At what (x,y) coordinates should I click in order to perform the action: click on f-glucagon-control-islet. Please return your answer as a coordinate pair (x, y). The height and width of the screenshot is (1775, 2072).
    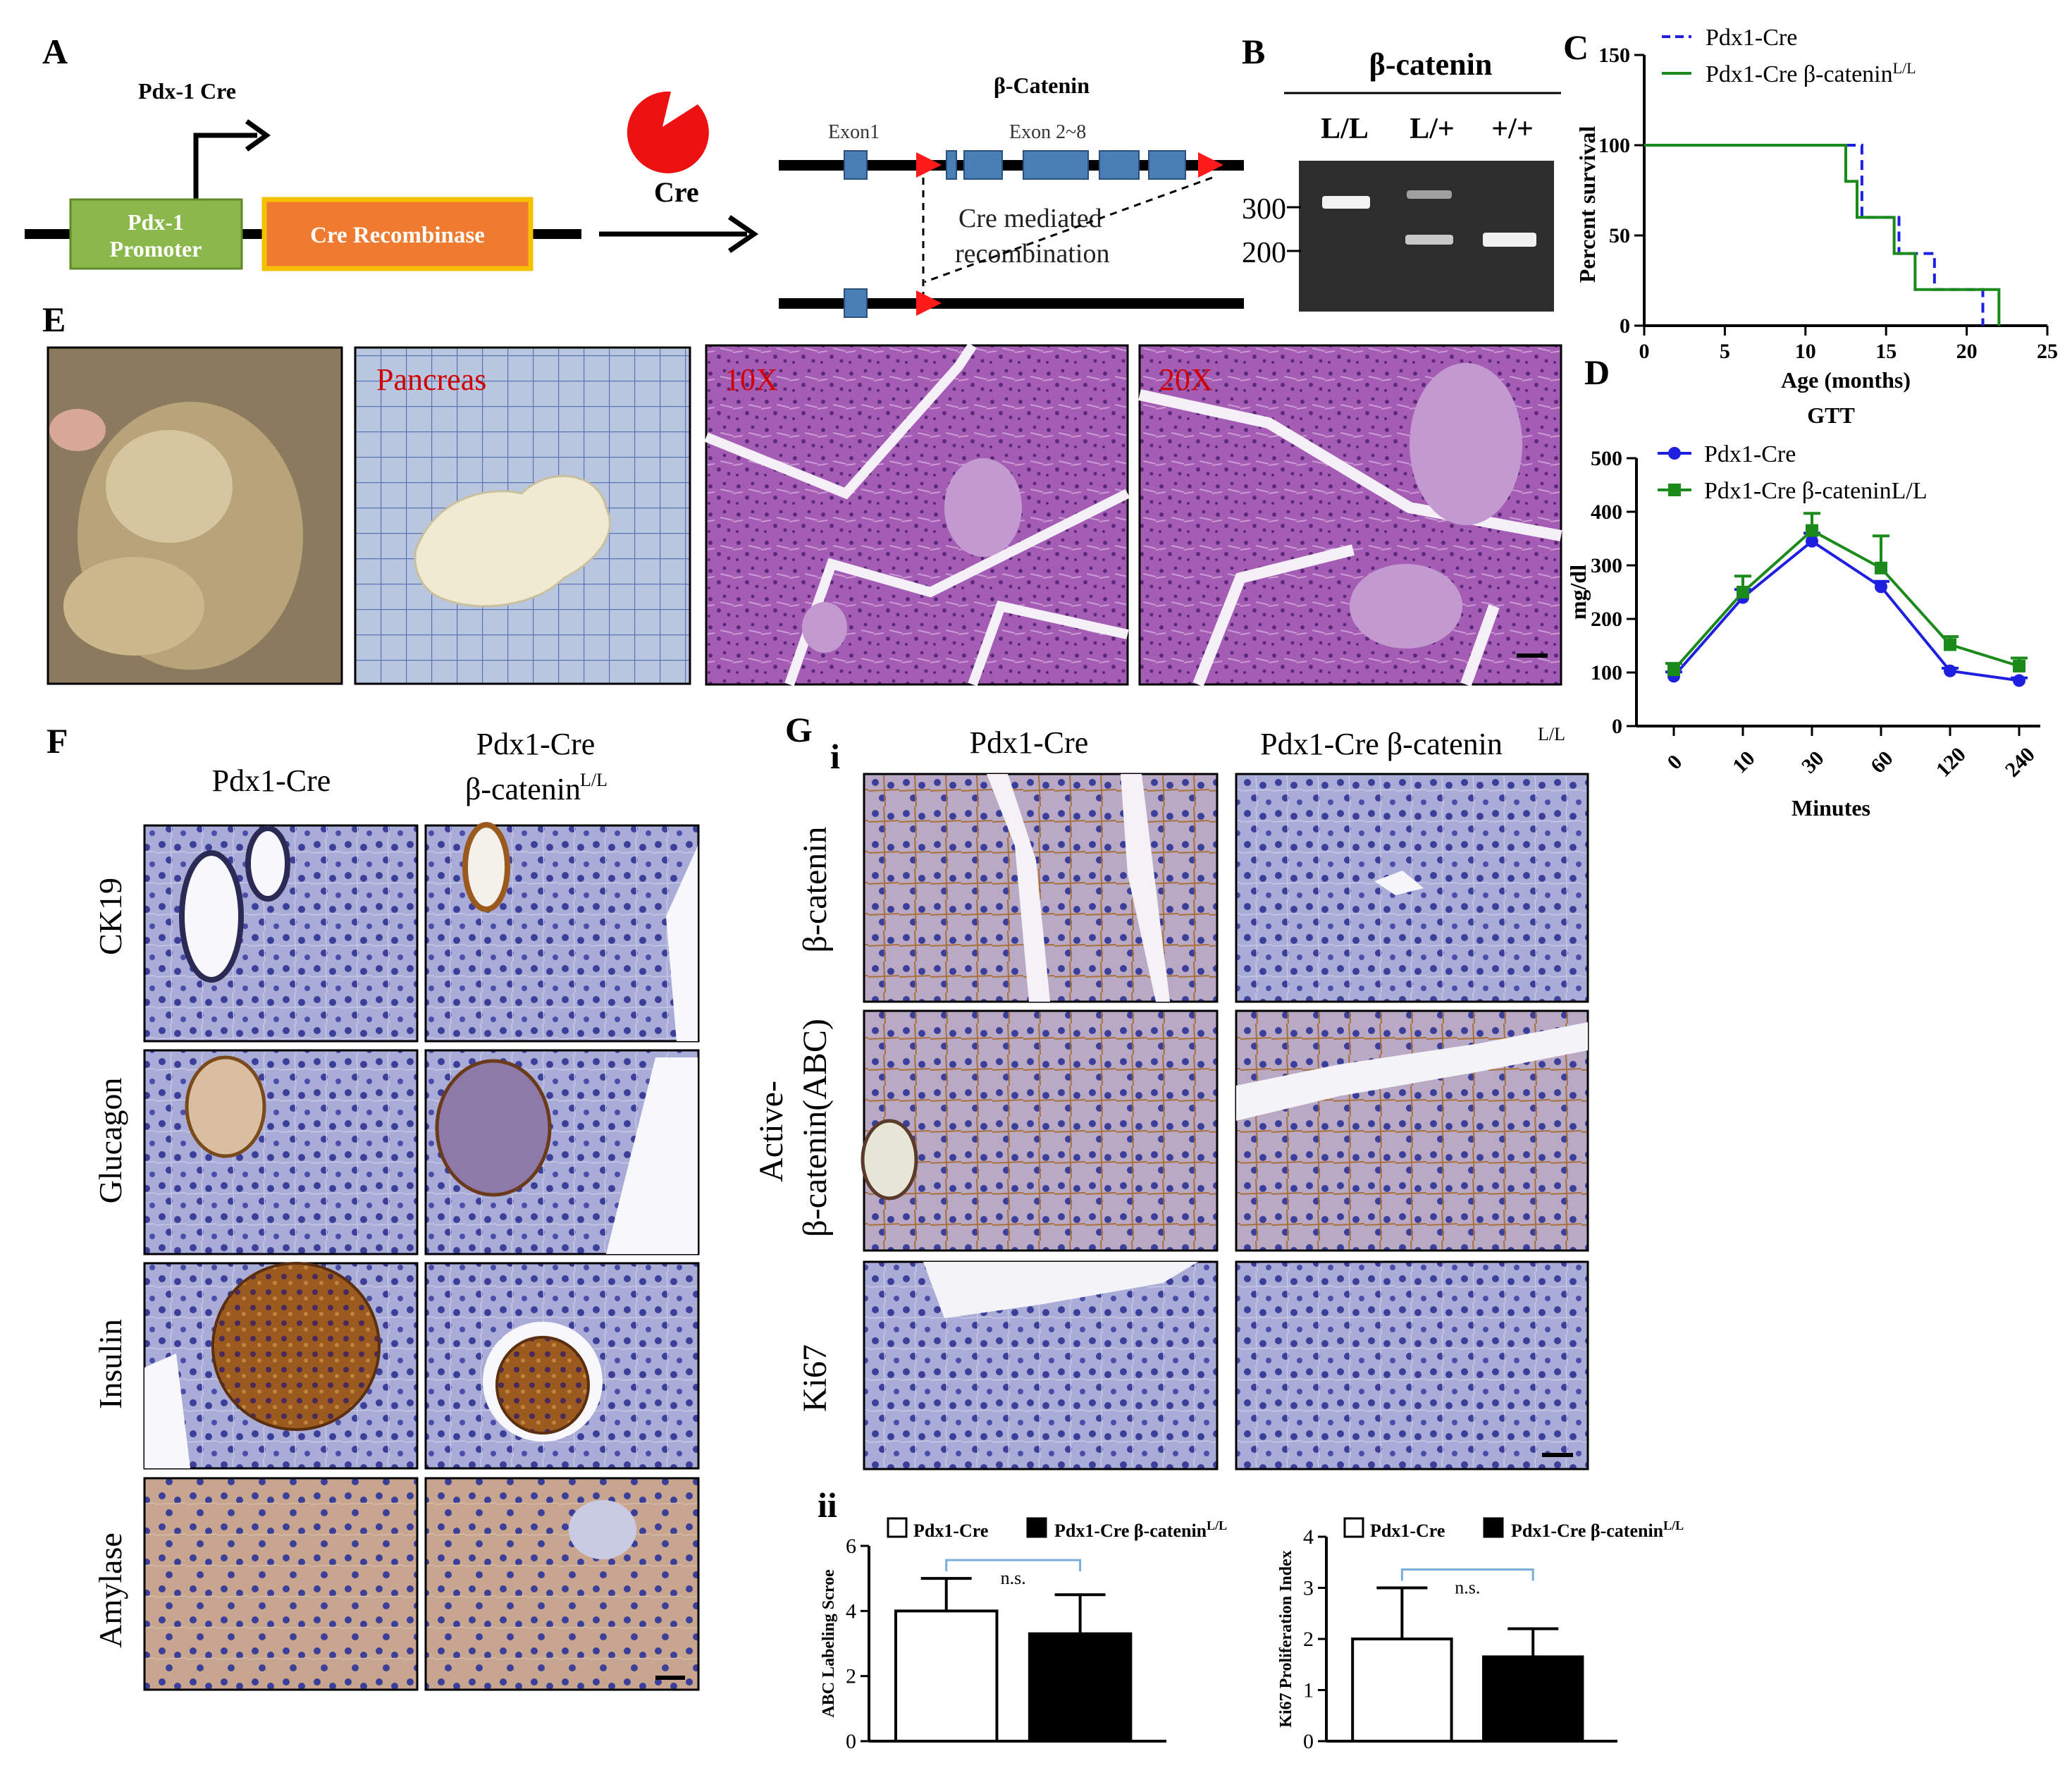
    Looking at the image, I should click on (225, 1106).